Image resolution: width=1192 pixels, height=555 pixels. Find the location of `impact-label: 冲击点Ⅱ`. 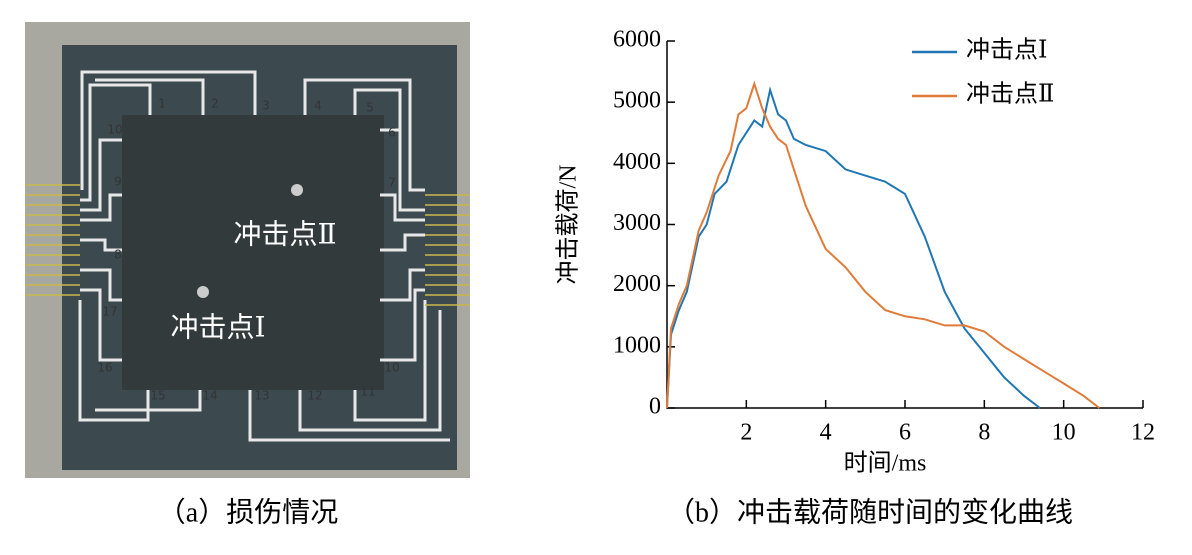

impact-label: 冲击点Ⅱ is located at coordinates (284, 234).